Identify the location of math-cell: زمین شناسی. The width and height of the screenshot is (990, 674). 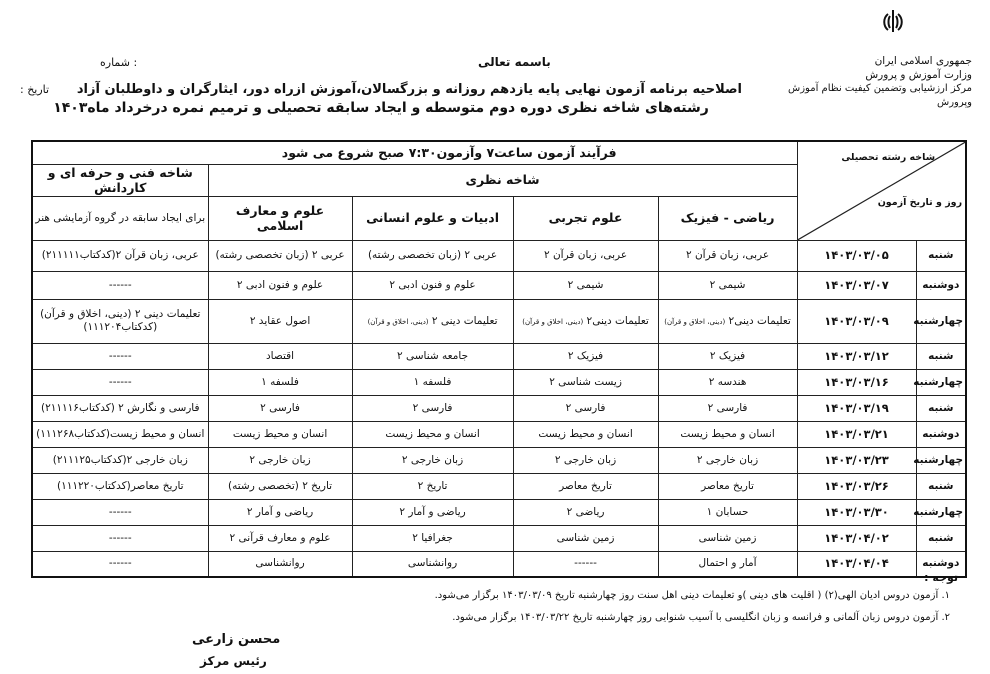
(727, 538).